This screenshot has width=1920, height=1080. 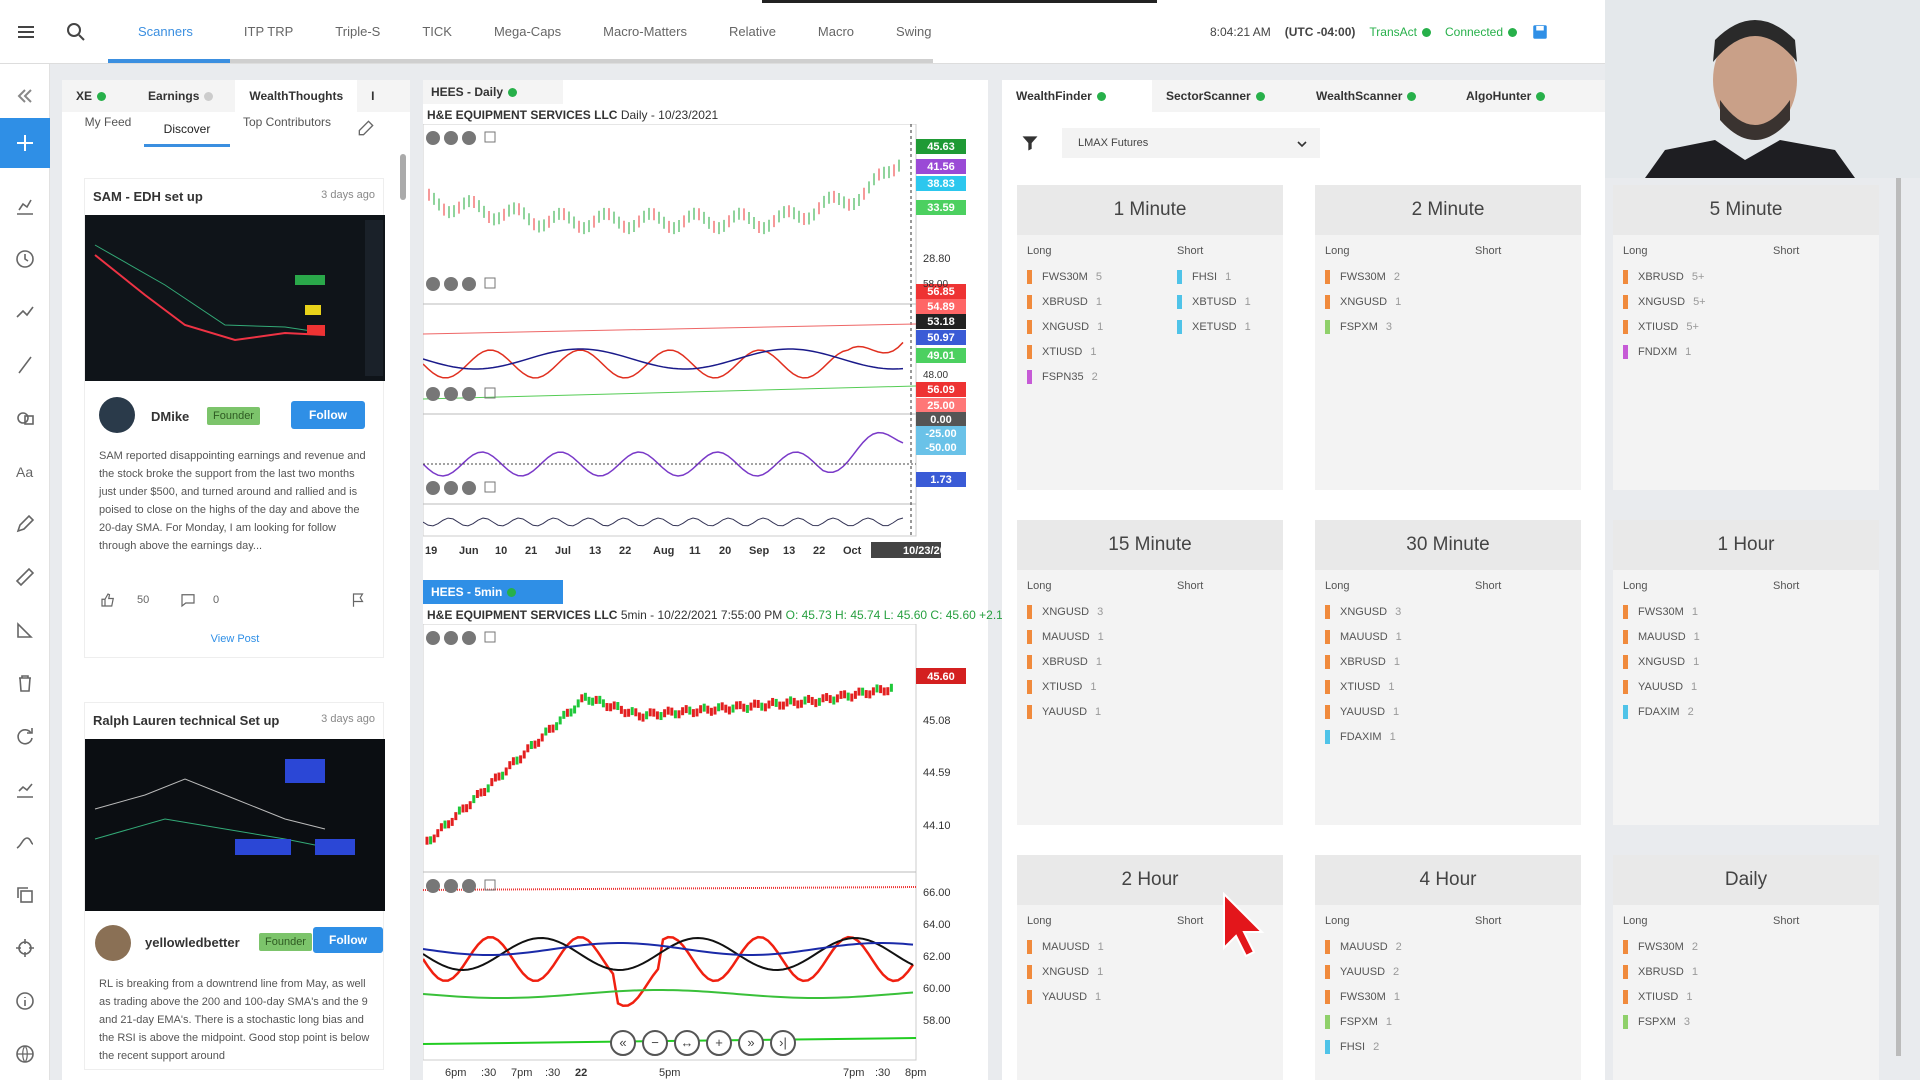 What do you see at coordinates (493, 592) in the screenshot?
I see `tab-hees-5min: HEES - 5min` at bounding box center [493, 592].